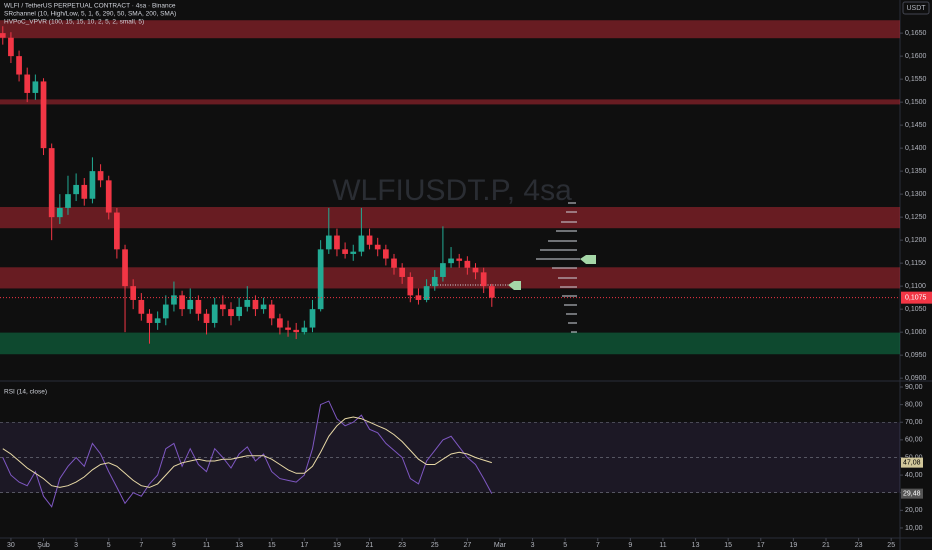 Image resolution: width=932 pixels, height=550 pixels. I want to click on last-price-box, so click(916, 297).